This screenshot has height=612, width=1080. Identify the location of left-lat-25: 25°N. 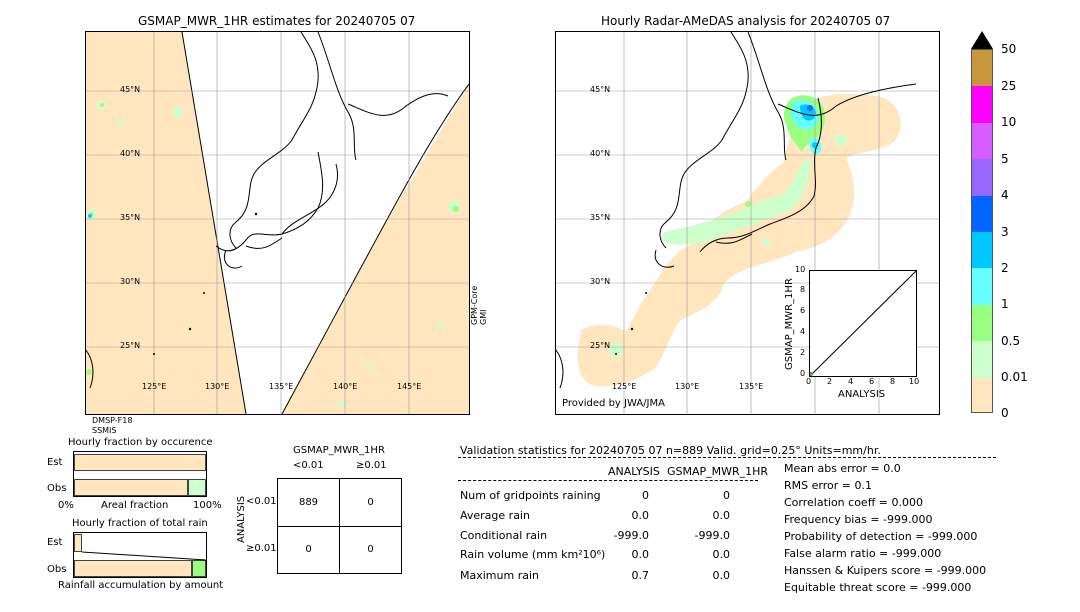
(130, 345).